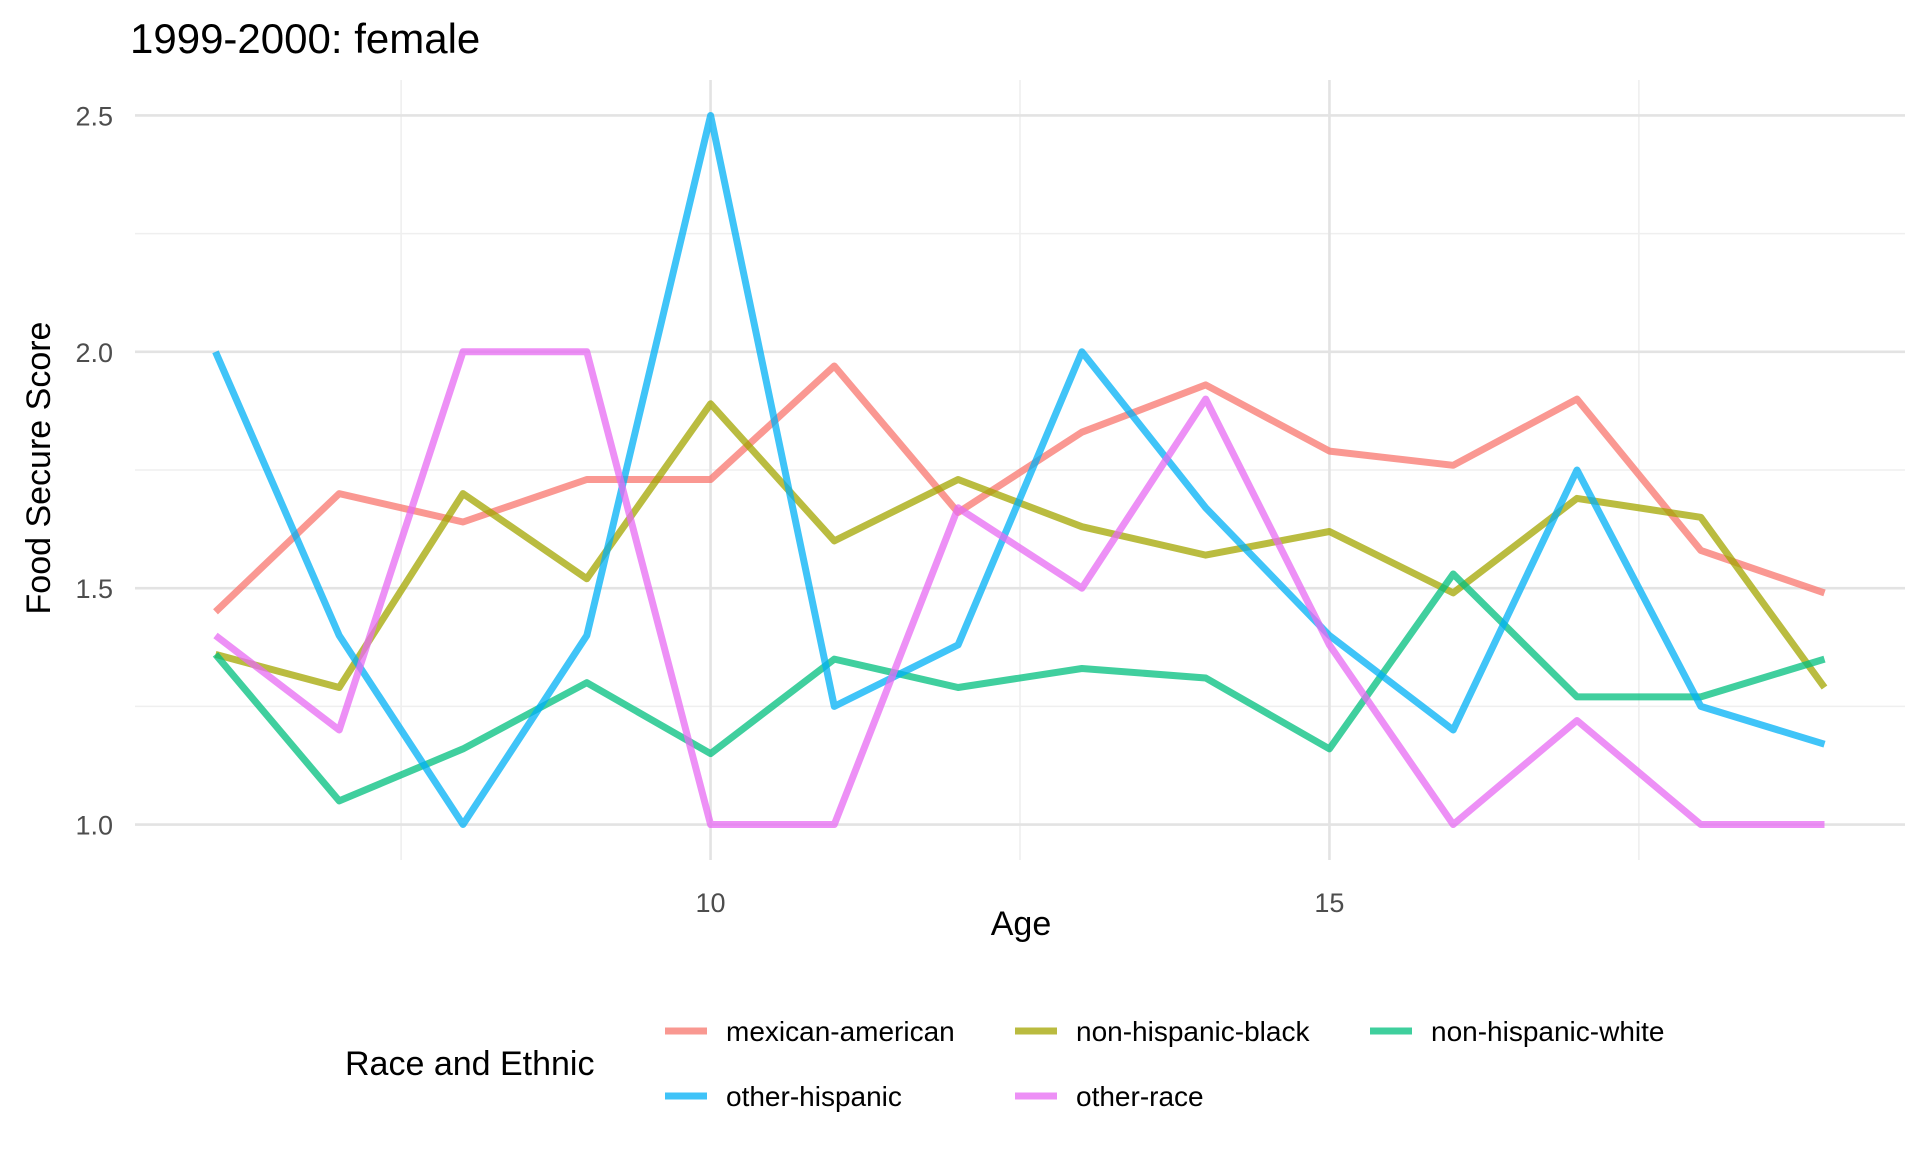 Image resolution: width=1920 pixels, height=1157 pixels. What do you see at coordinates (94, 589) in the screenshot?
I see `y-tick-label: 1.5` at bounding box center [94, 589].